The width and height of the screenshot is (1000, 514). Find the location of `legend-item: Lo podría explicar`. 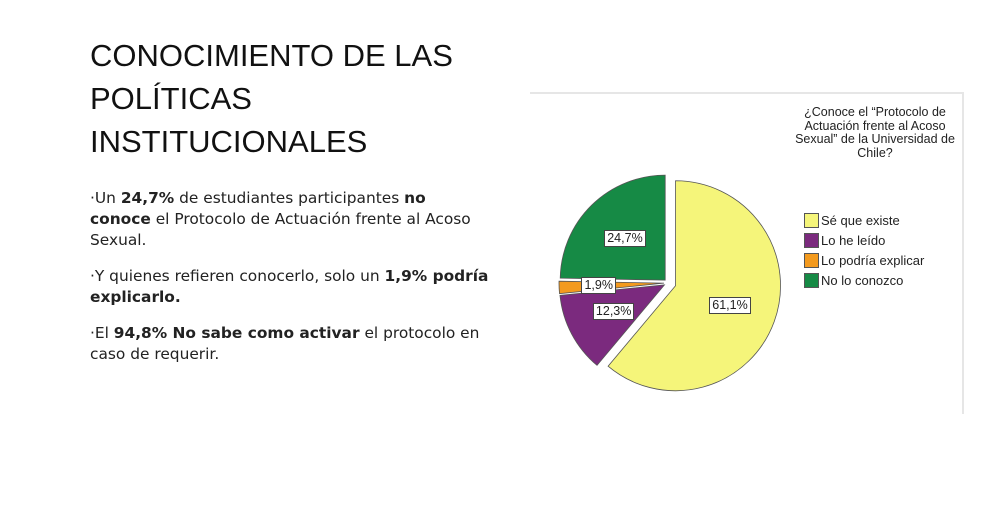

legend-item: Lo podría explicar is located at coordinates (864, 260).